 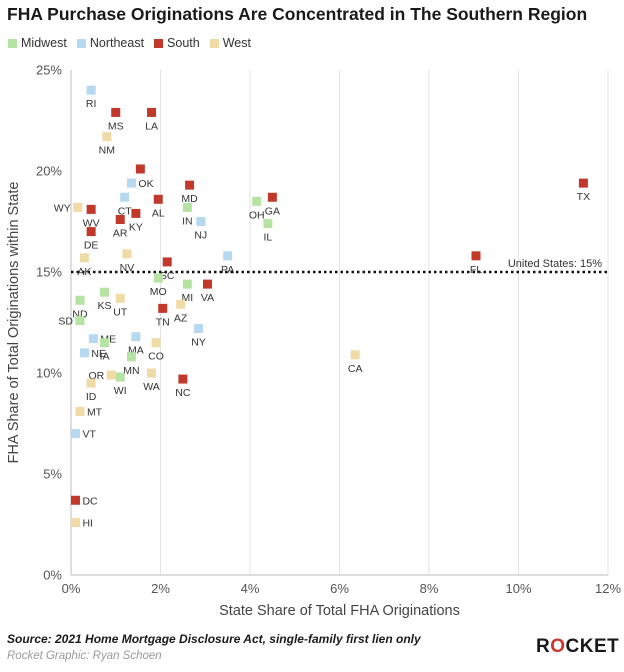 What do you see at coordinates (75, 500) in the screenshot?
I see `point-dc` at bounding box center [75, 500].